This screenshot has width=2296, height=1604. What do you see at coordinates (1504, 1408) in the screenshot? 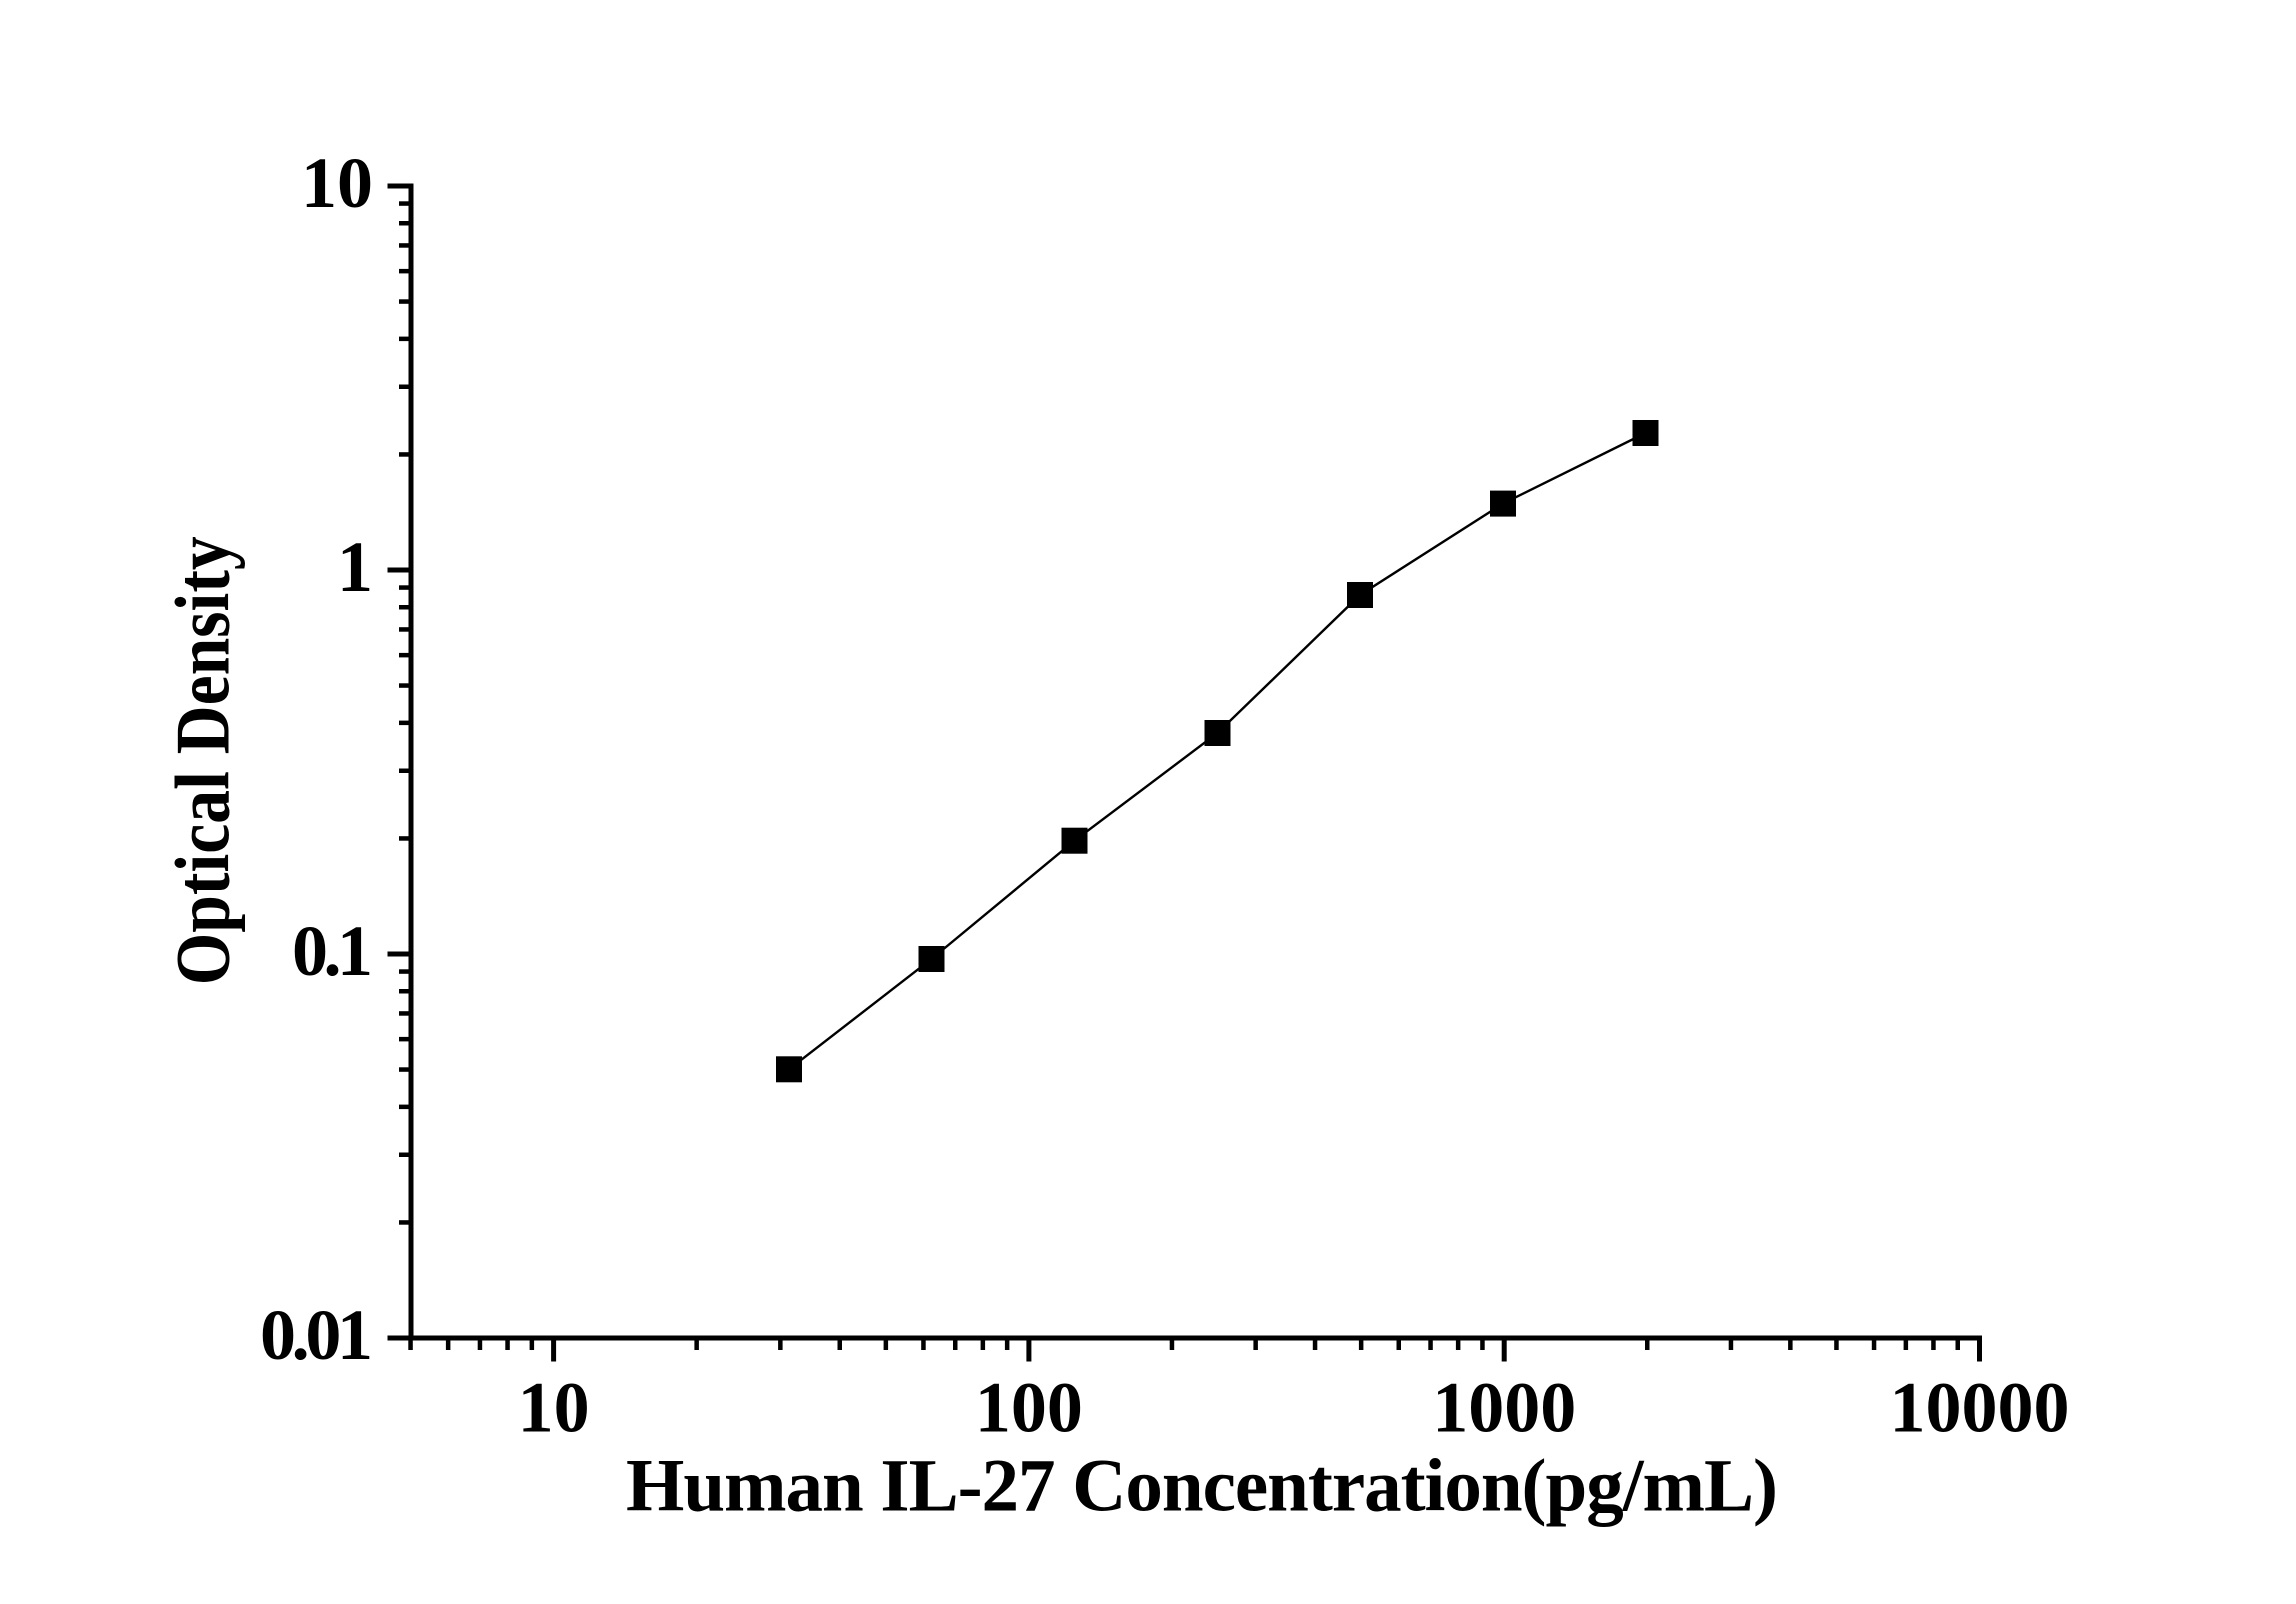
I see `svg-text: 1000` at bounding box center [1504, 1408].